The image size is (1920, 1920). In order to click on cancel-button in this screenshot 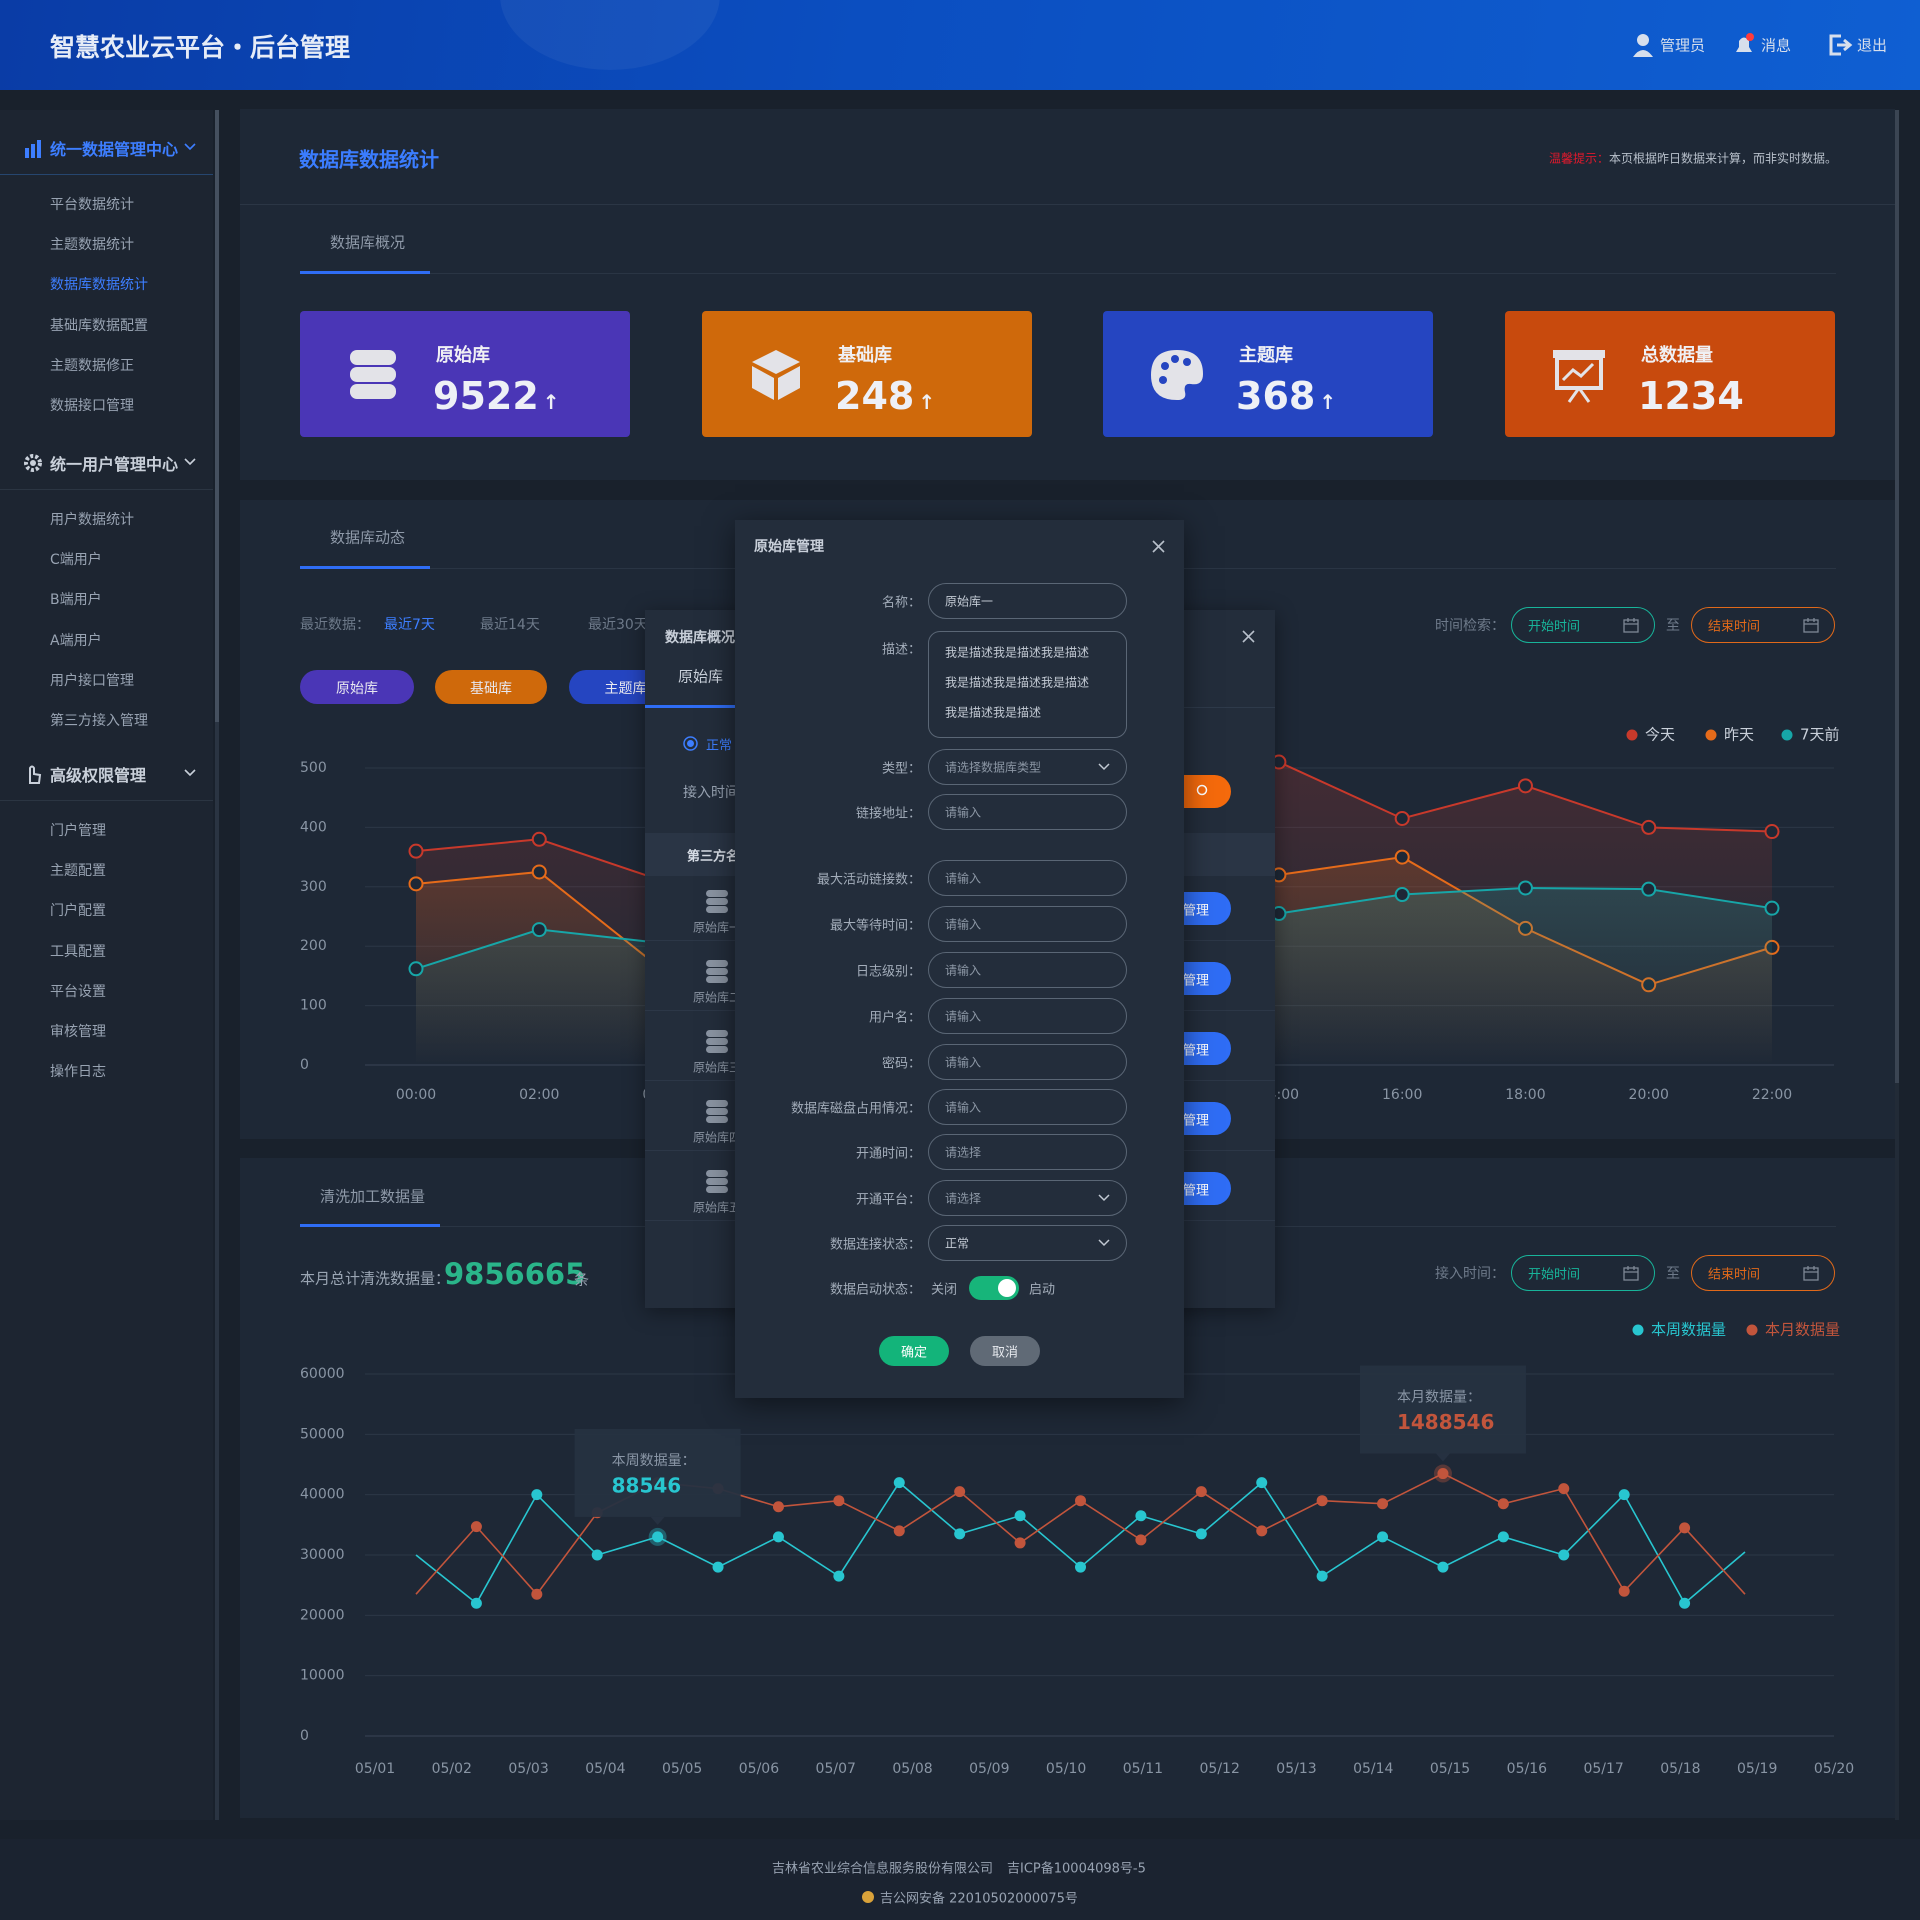, I will do `click(1005, 1351)`.